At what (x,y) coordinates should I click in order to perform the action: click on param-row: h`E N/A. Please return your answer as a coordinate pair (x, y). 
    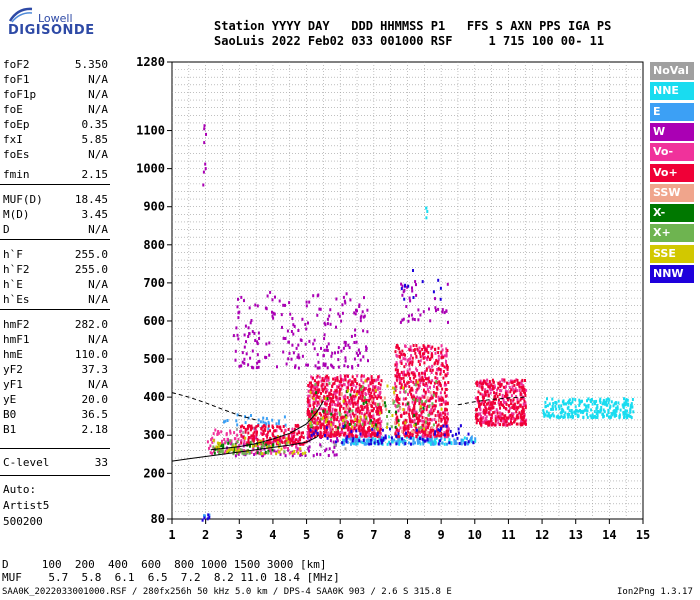
    Looking at the image, I should click on (55, 285).